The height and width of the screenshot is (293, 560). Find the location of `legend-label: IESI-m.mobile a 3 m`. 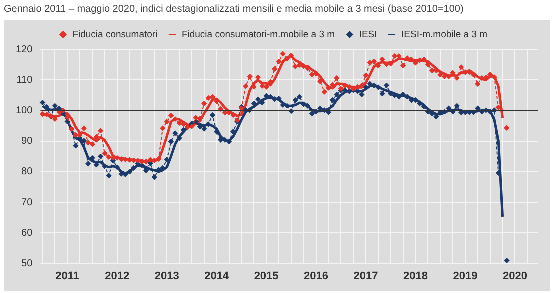

legend-label: IESI-m.mobile a 3 m is located at coordinates (445, 34).